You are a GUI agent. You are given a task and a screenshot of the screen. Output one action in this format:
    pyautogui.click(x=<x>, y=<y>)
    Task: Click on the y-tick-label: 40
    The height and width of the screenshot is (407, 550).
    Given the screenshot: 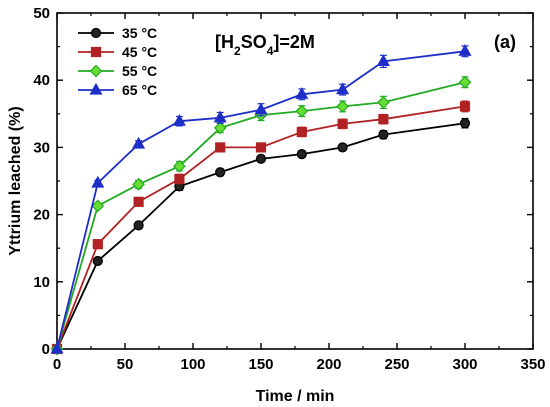 What is the action you would take?
    pyautogui.click(x=41, y=80)
    